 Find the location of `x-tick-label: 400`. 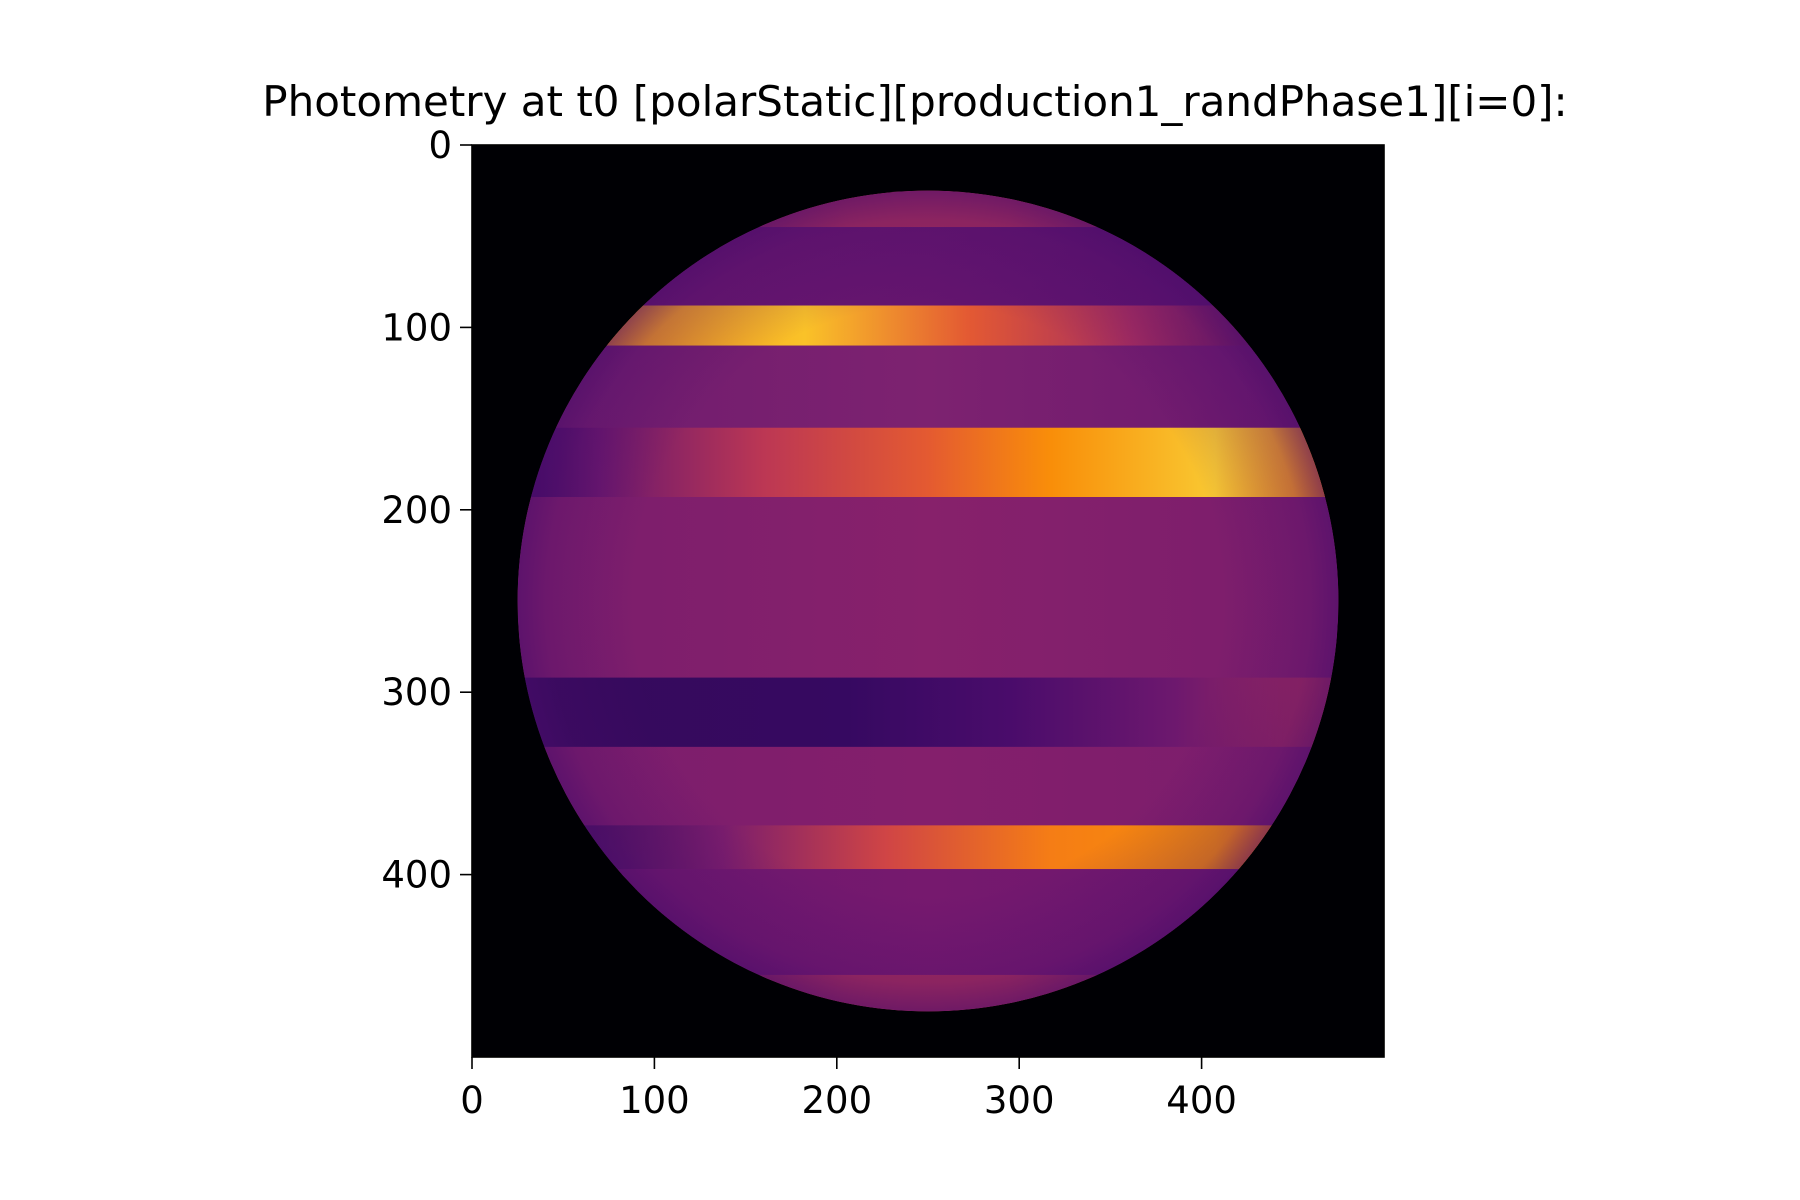

x-tick-label: 400 is located at coordinates (1201, 1100).